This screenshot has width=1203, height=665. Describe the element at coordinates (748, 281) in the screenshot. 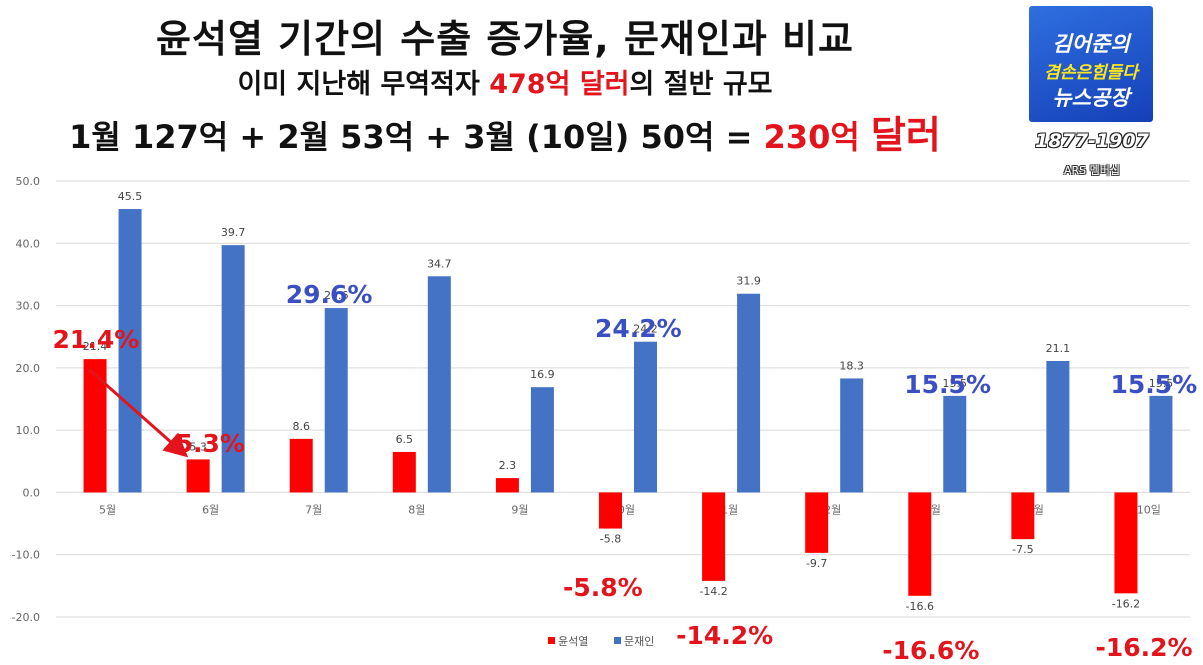

I see `data-label: 31.9` at that location.